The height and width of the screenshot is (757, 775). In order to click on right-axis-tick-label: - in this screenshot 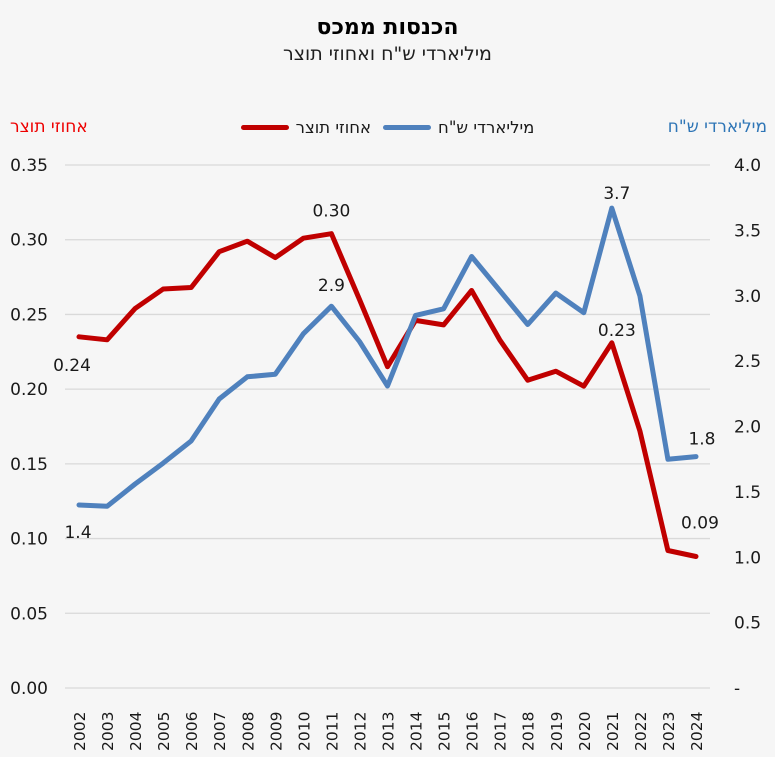, I will do `click(737, 689)`.